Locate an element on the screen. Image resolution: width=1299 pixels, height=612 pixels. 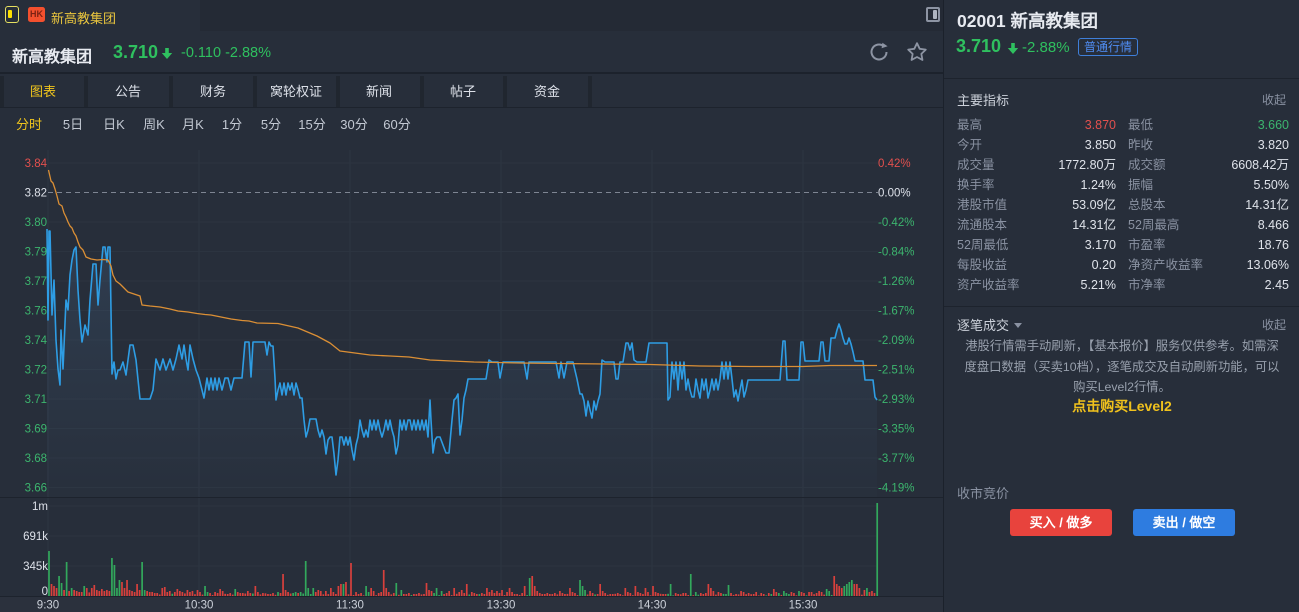
svg-text: 14:30 is located at coordinates (652, 606).